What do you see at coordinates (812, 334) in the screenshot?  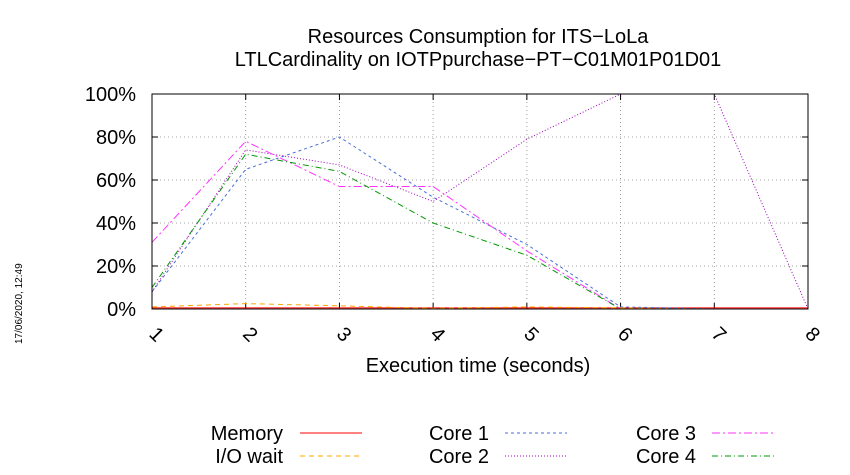 I see `x-tick-label: 8` at bounding box center [812, 334].